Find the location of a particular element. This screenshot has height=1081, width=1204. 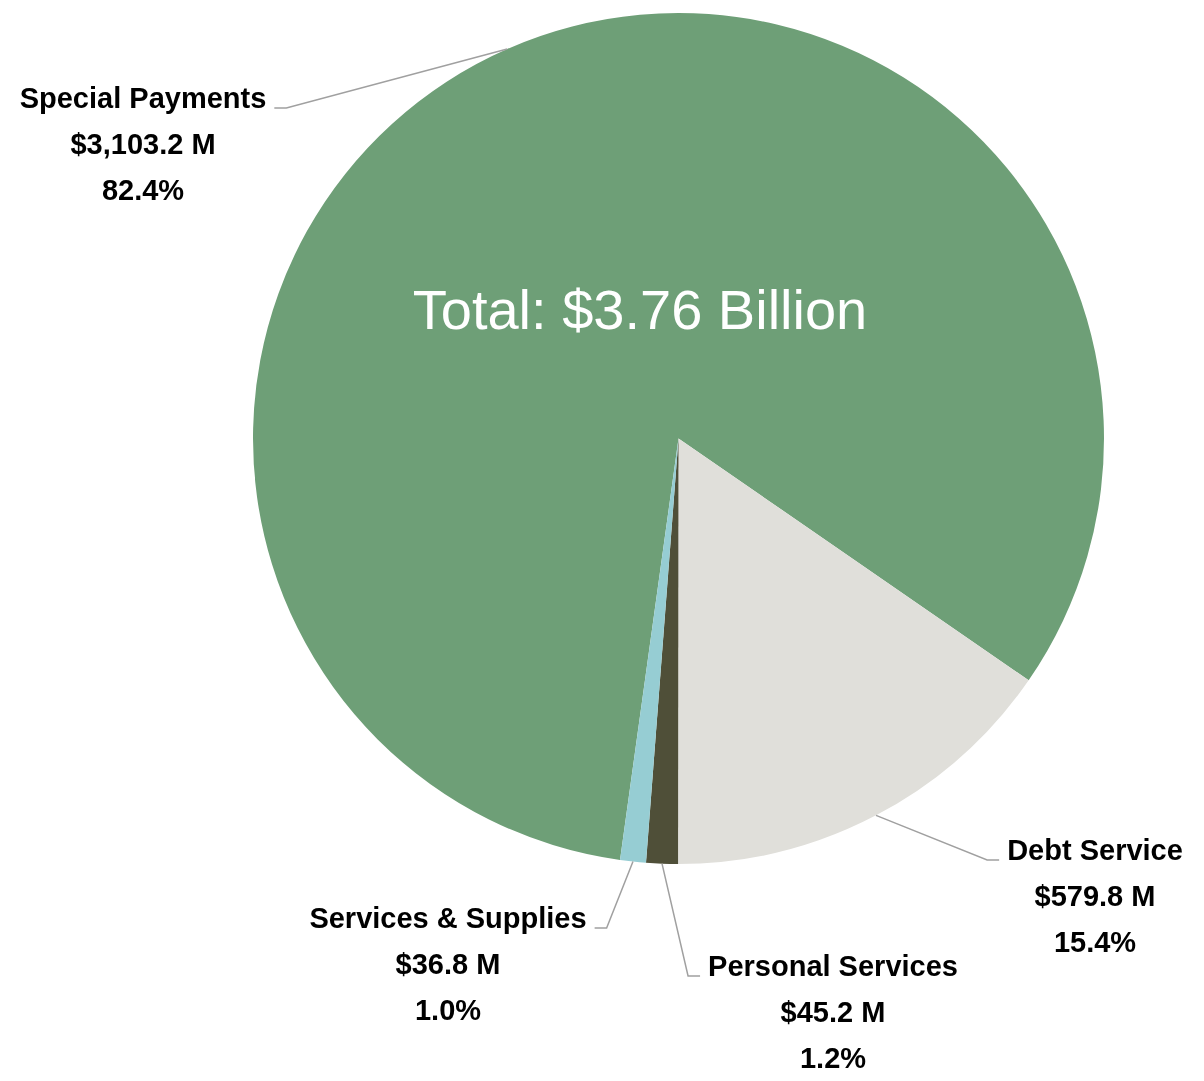

slice-label: Debt Service is located at coordinates (1095, 850).